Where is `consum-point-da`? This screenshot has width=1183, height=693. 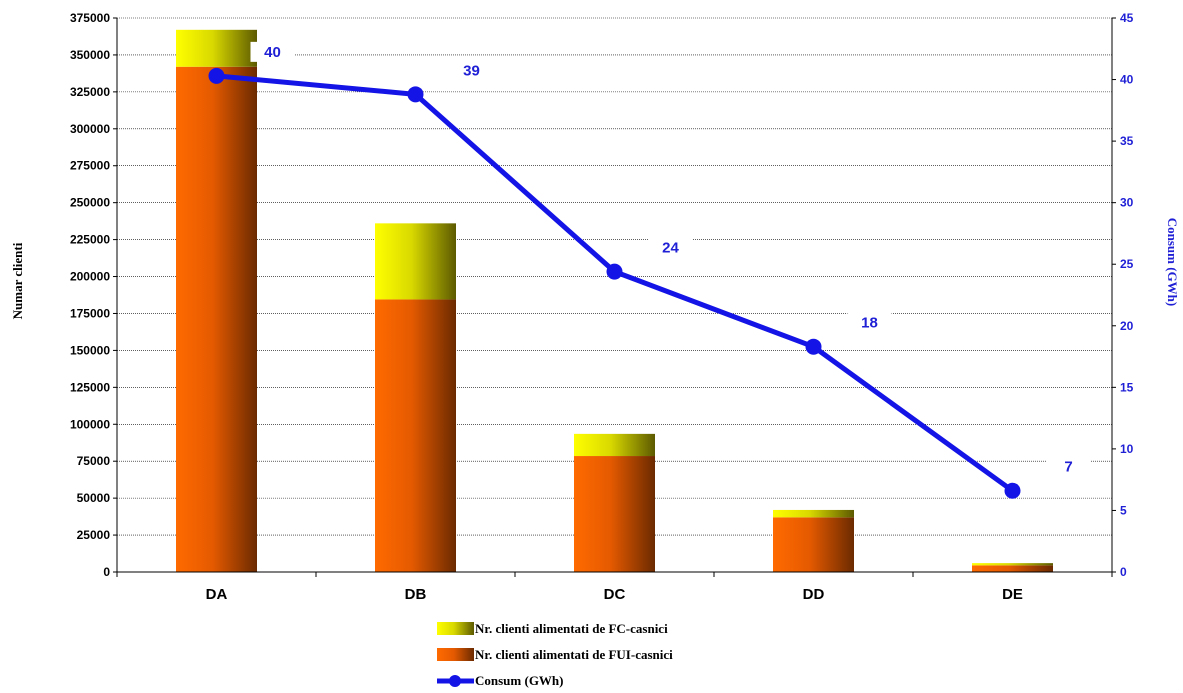 consum-point-da is located at coordinates (216, 75).